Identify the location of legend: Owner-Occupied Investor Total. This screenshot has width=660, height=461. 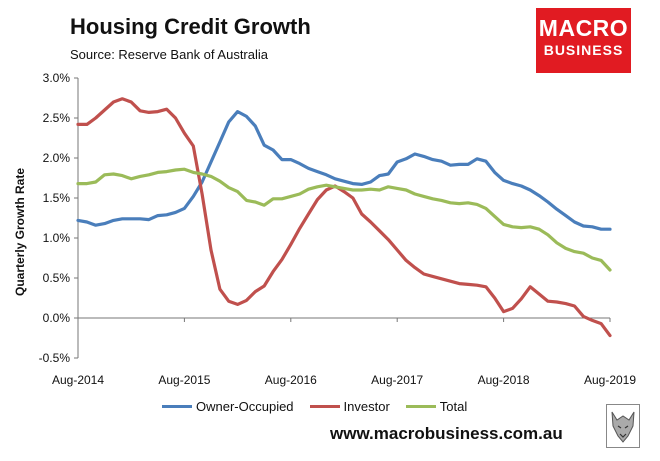
(317, 406).